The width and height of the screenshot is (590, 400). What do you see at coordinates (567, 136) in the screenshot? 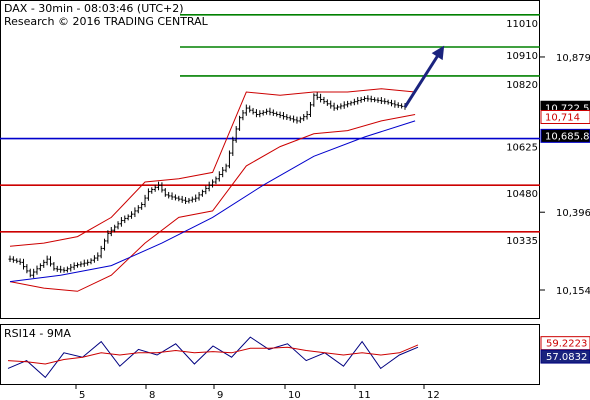
I see `price-box-label-moving_average: 10,685.8` at bounding box center [567, 136].